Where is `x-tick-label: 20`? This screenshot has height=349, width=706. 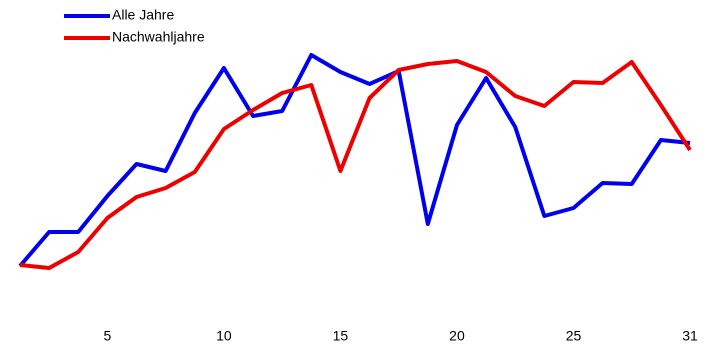 x-tick-label: 20 is located at coordinates (457, 336).